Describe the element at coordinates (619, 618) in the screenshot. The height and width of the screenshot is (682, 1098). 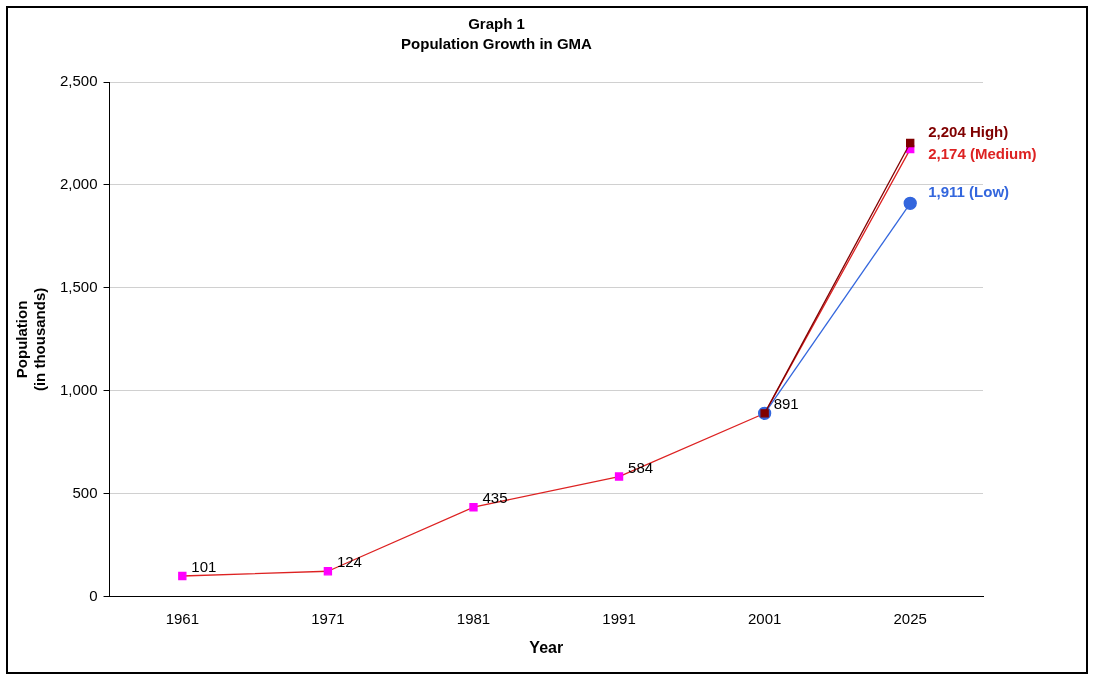
I see `x-tick-label: 1991` at that location.